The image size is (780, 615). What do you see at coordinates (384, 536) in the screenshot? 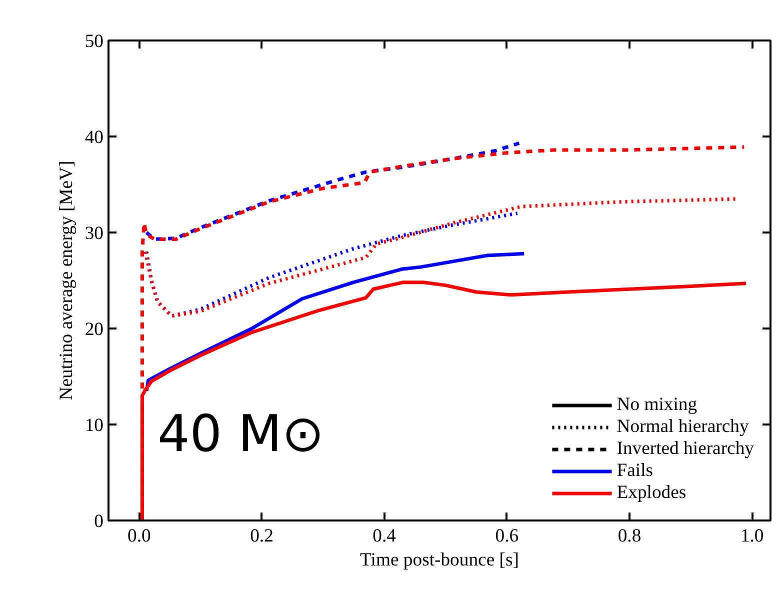
I see `x-tick-label: 0.4` at bounding box center [384, 536].